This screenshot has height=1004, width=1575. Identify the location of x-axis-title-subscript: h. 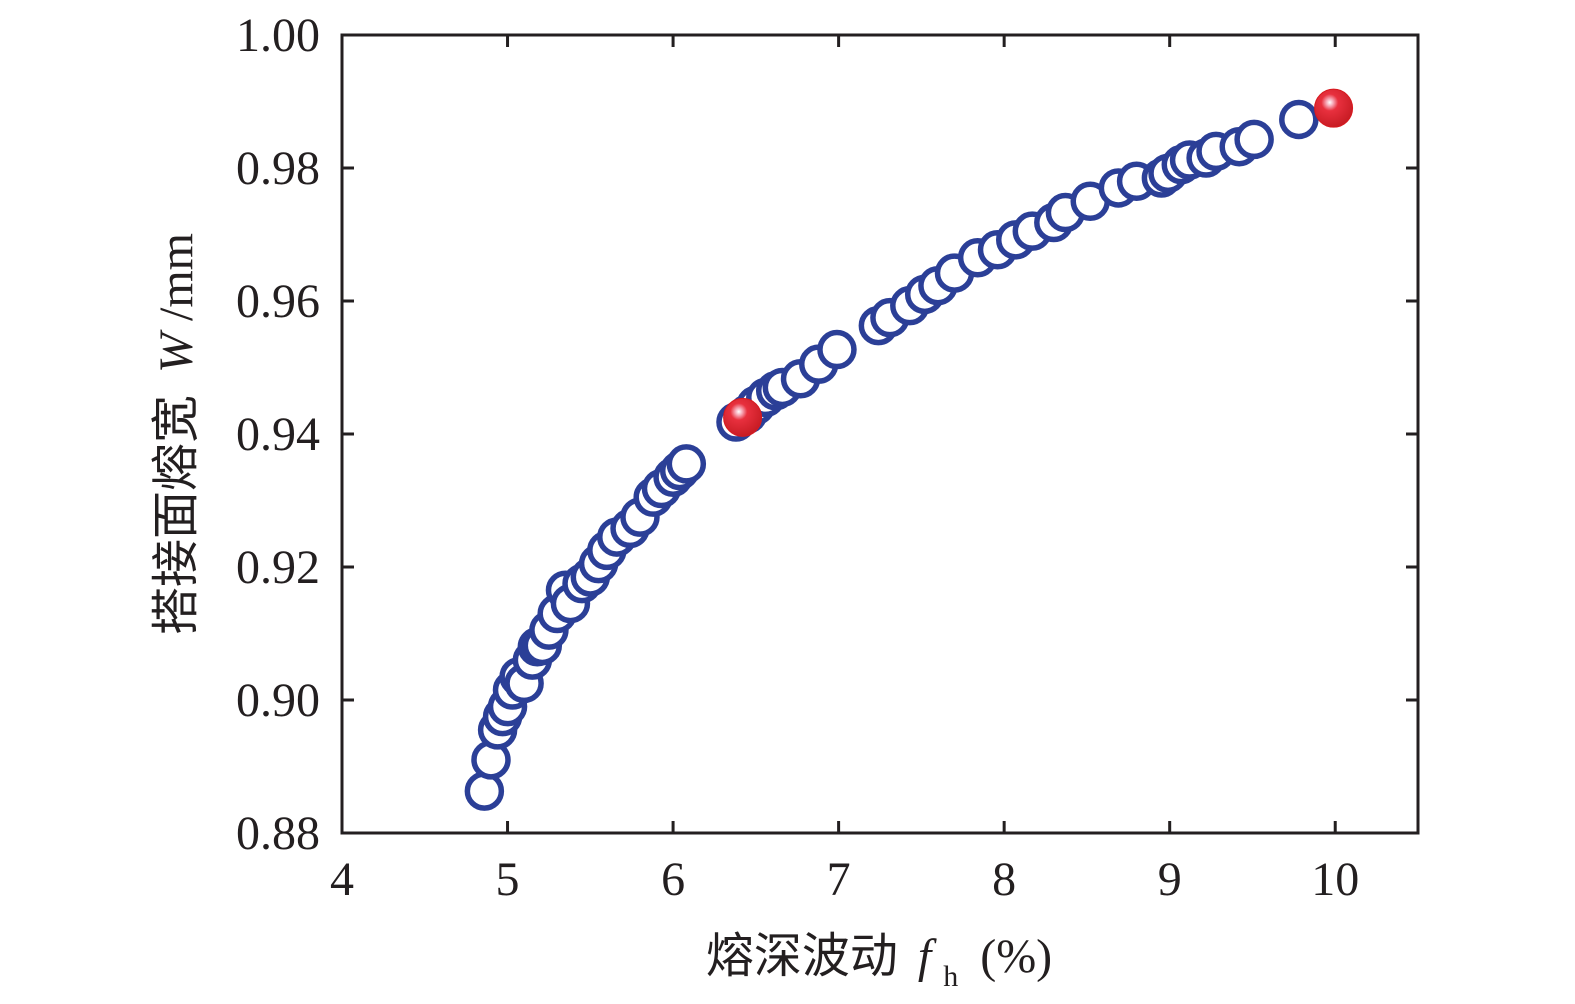
(950, 976).